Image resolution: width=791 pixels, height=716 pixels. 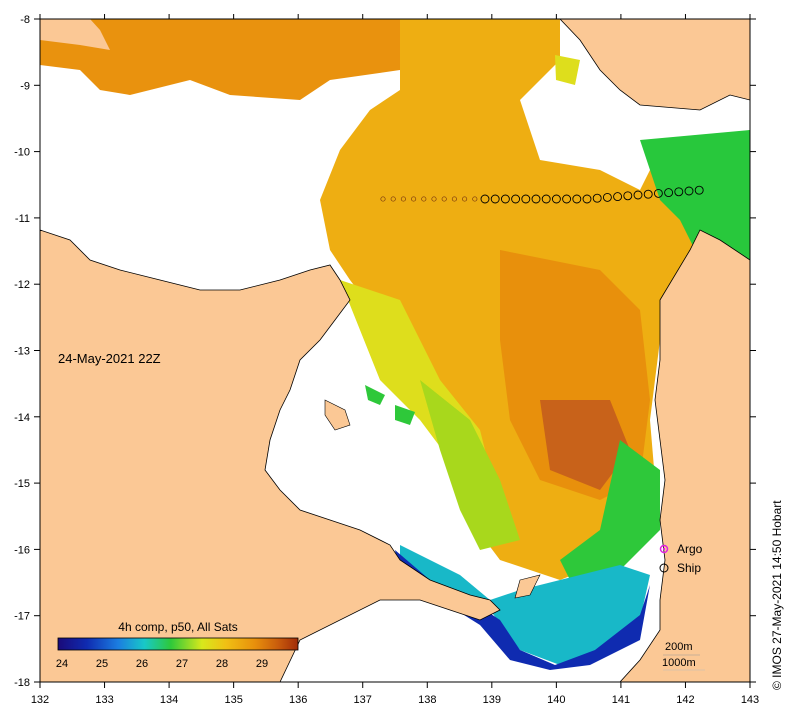 What do you see at coordinates (777, 595) in the screenshot?
I see `credit-text: © IMOS 27-May-2021 14:50 Hobart` at bounding box center [777, 595].